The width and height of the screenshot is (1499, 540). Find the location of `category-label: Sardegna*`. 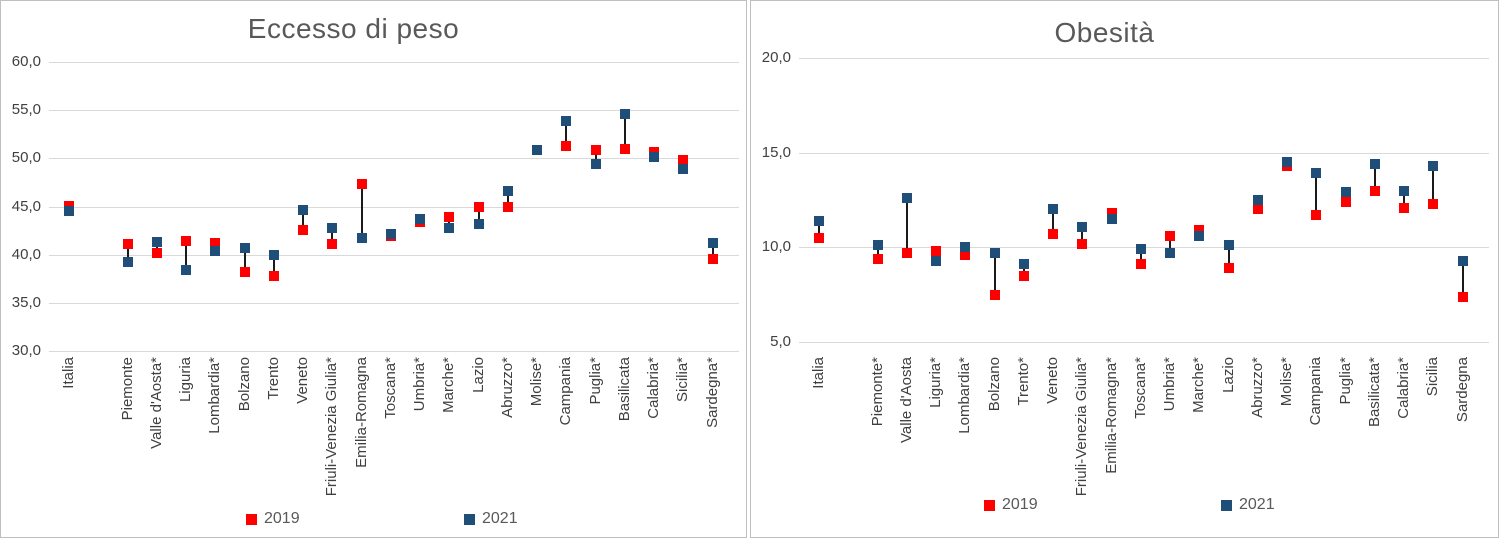

category-label: Sardegna* is located at coordinates (712, 392).